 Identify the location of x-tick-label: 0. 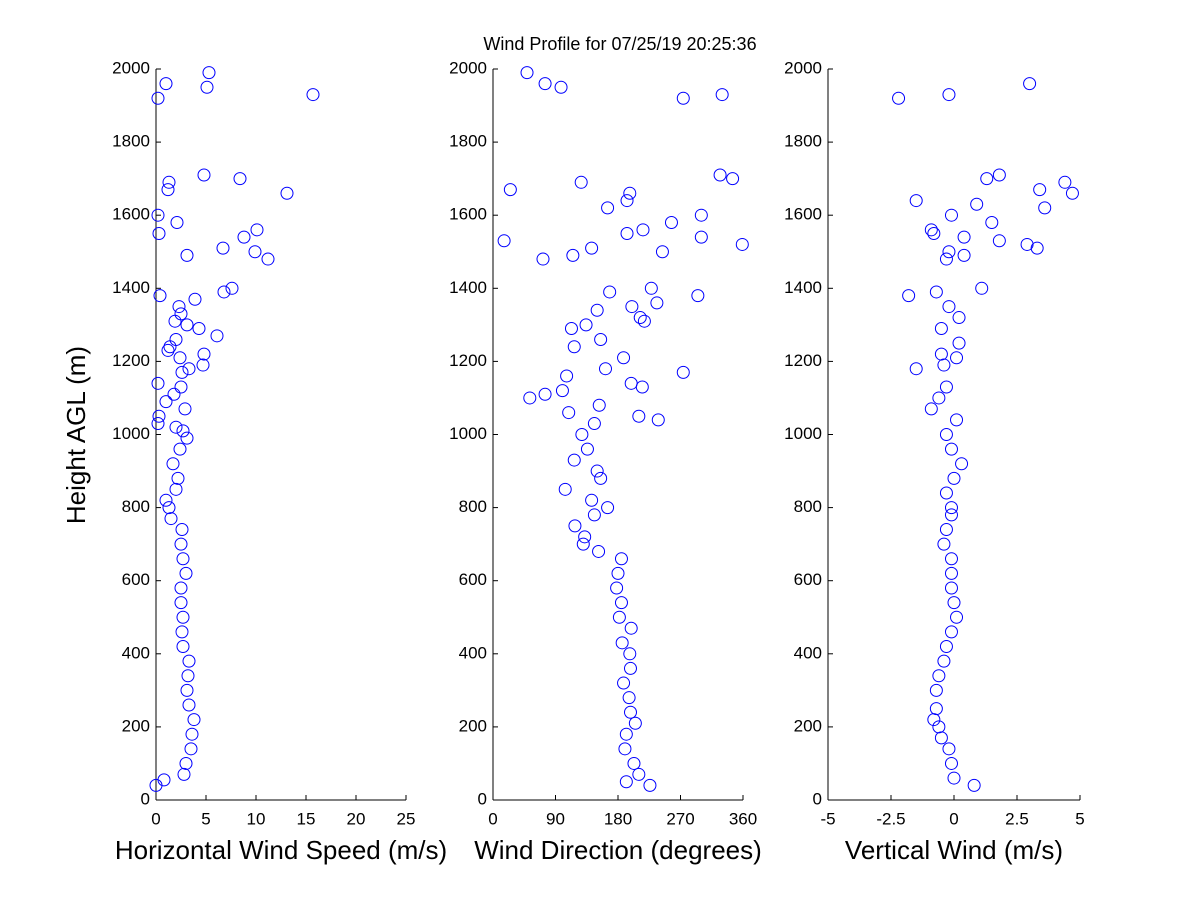
(953, 818).